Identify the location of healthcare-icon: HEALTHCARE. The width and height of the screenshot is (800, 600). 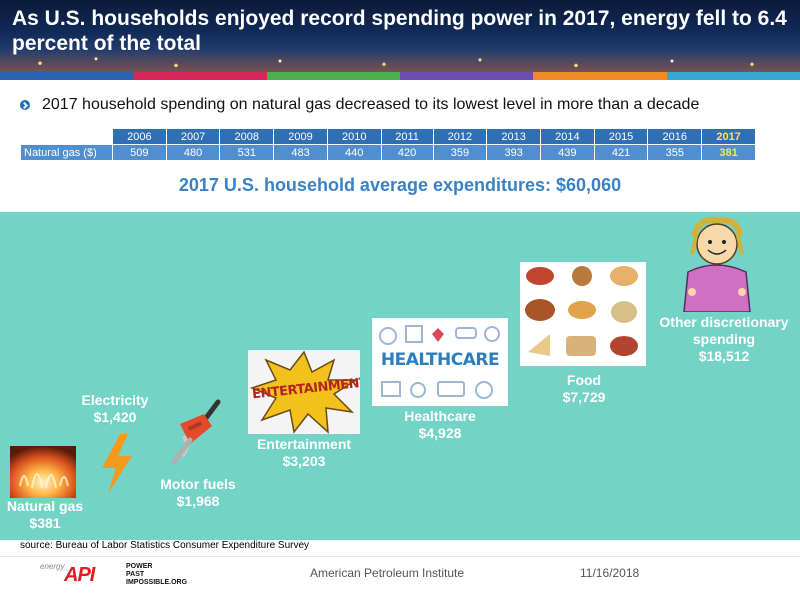
(440, 362).